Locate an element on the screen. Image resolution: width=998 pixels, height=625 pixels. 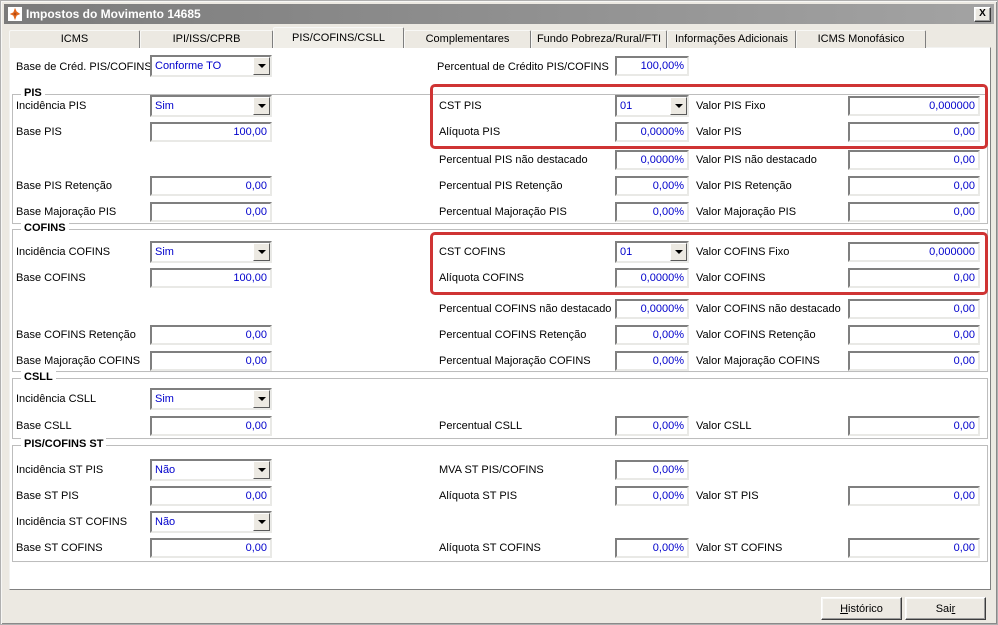
pis-base-retencao-label: Base PIS Retenção is located at coordinates (64, 186).